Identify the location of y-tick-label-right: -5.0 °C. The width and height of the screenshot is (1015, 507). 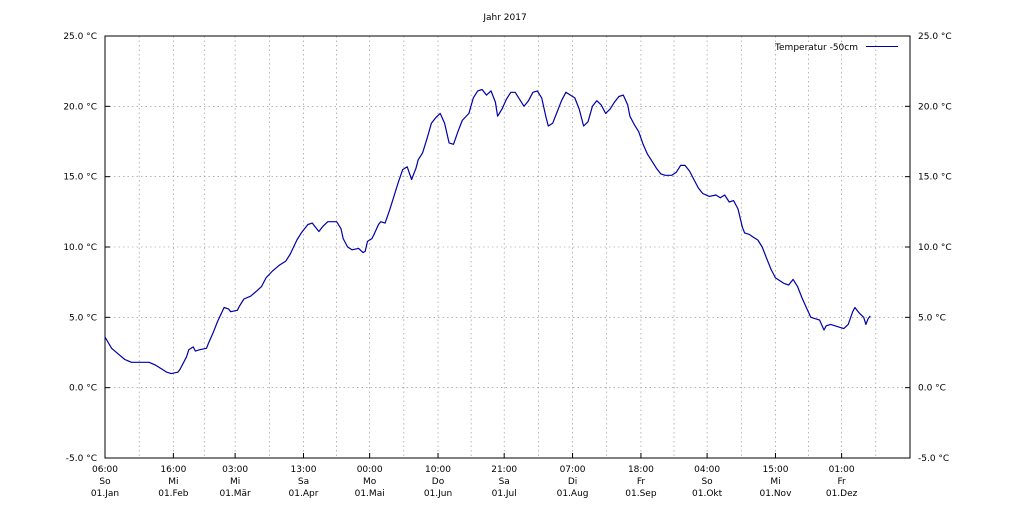
(933, 459).